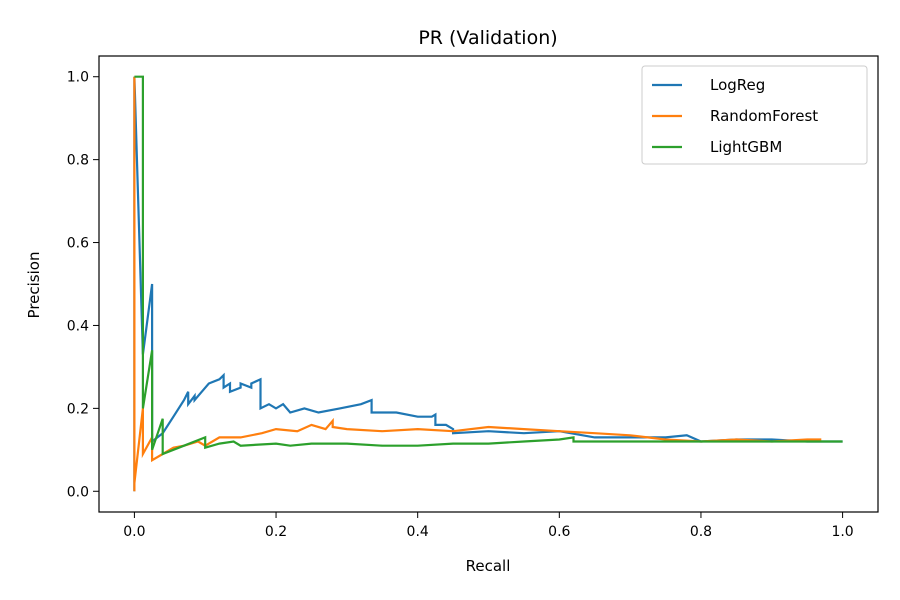 This screenshot has width=900, height=600. Describe the element at coordinates (842, 532) in the screenshot. I see `x-tick-label: 1.0` at that location.